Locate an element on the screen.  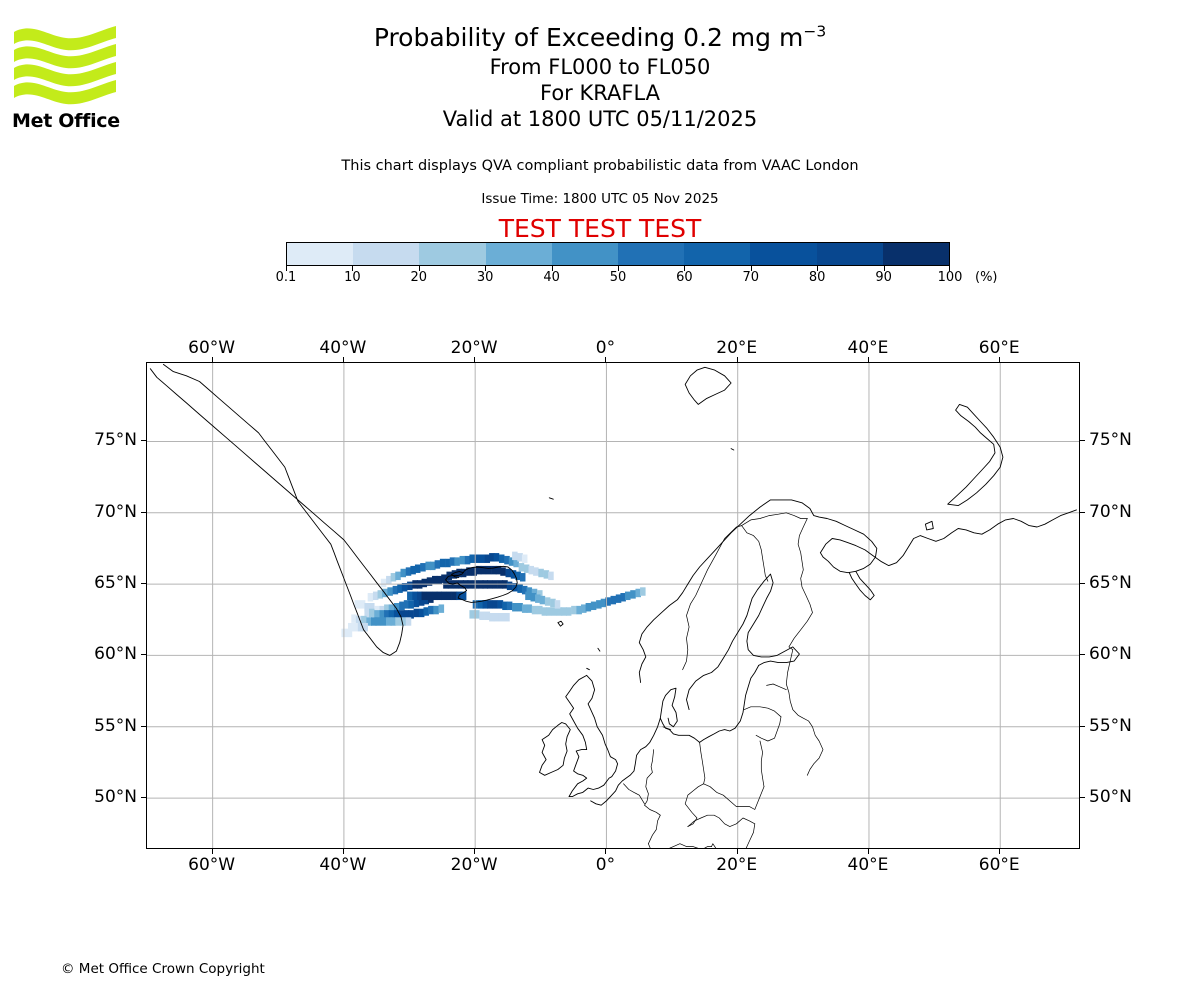
colorbar-tick-label: 0.1 is located at coordinates (286, 277).